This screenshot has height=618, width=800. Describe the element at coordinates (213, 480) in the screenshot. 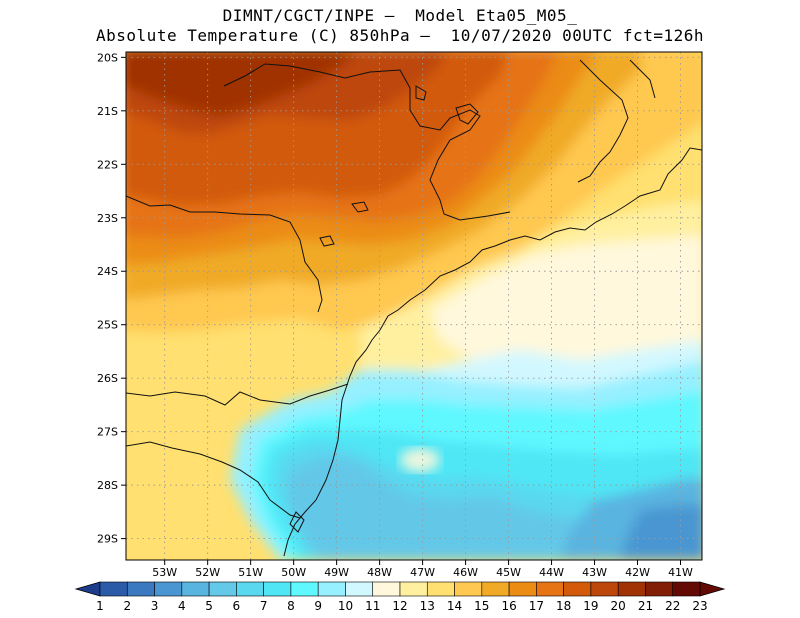

I see `state-border-sc-rs` at that location.